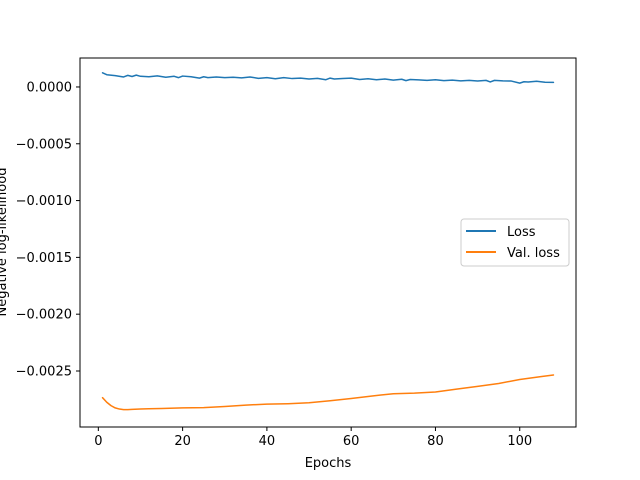 The image size is (640, 480). What do you see at coordinates (519, 441) in the screenshot?
I see `x-tick-label: 100` at bounding box center [519, 441].